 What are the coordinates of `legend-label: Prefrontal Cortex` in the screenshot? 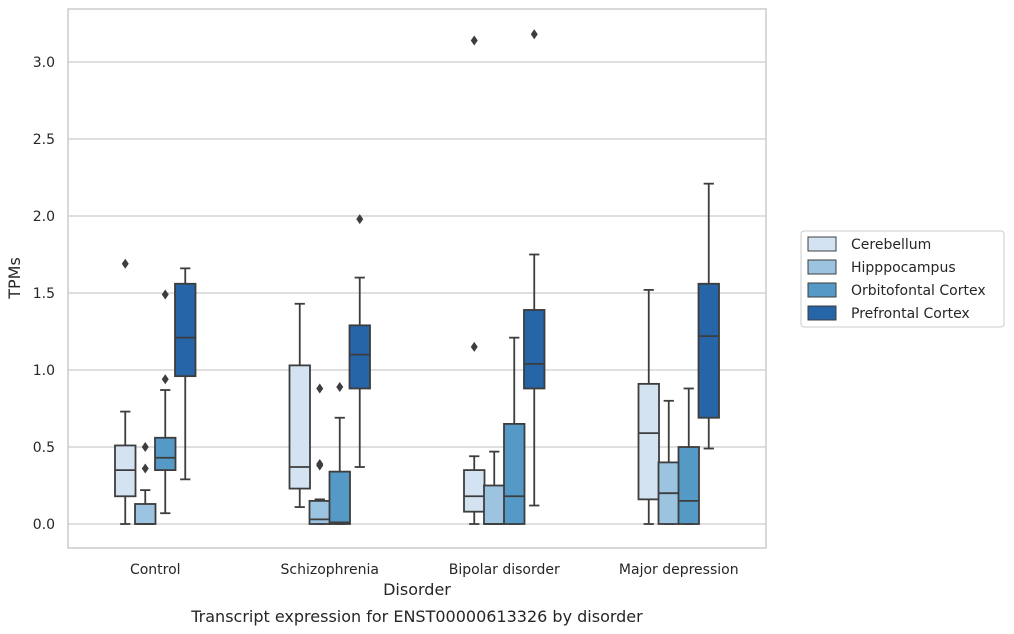 It's located at (910, 314).